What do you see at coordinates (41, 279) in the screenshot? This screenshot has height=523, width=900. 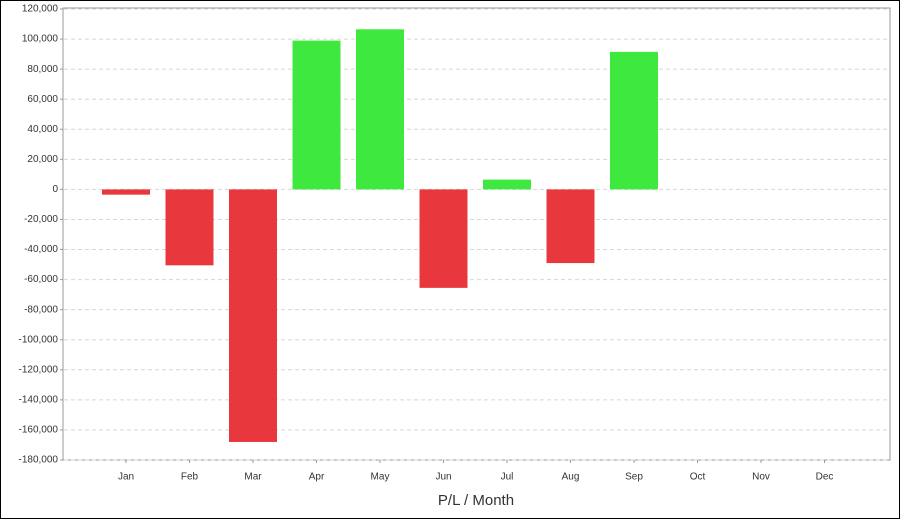 I see `y-tick-label: -60,000` at bounding box center [41, 279].